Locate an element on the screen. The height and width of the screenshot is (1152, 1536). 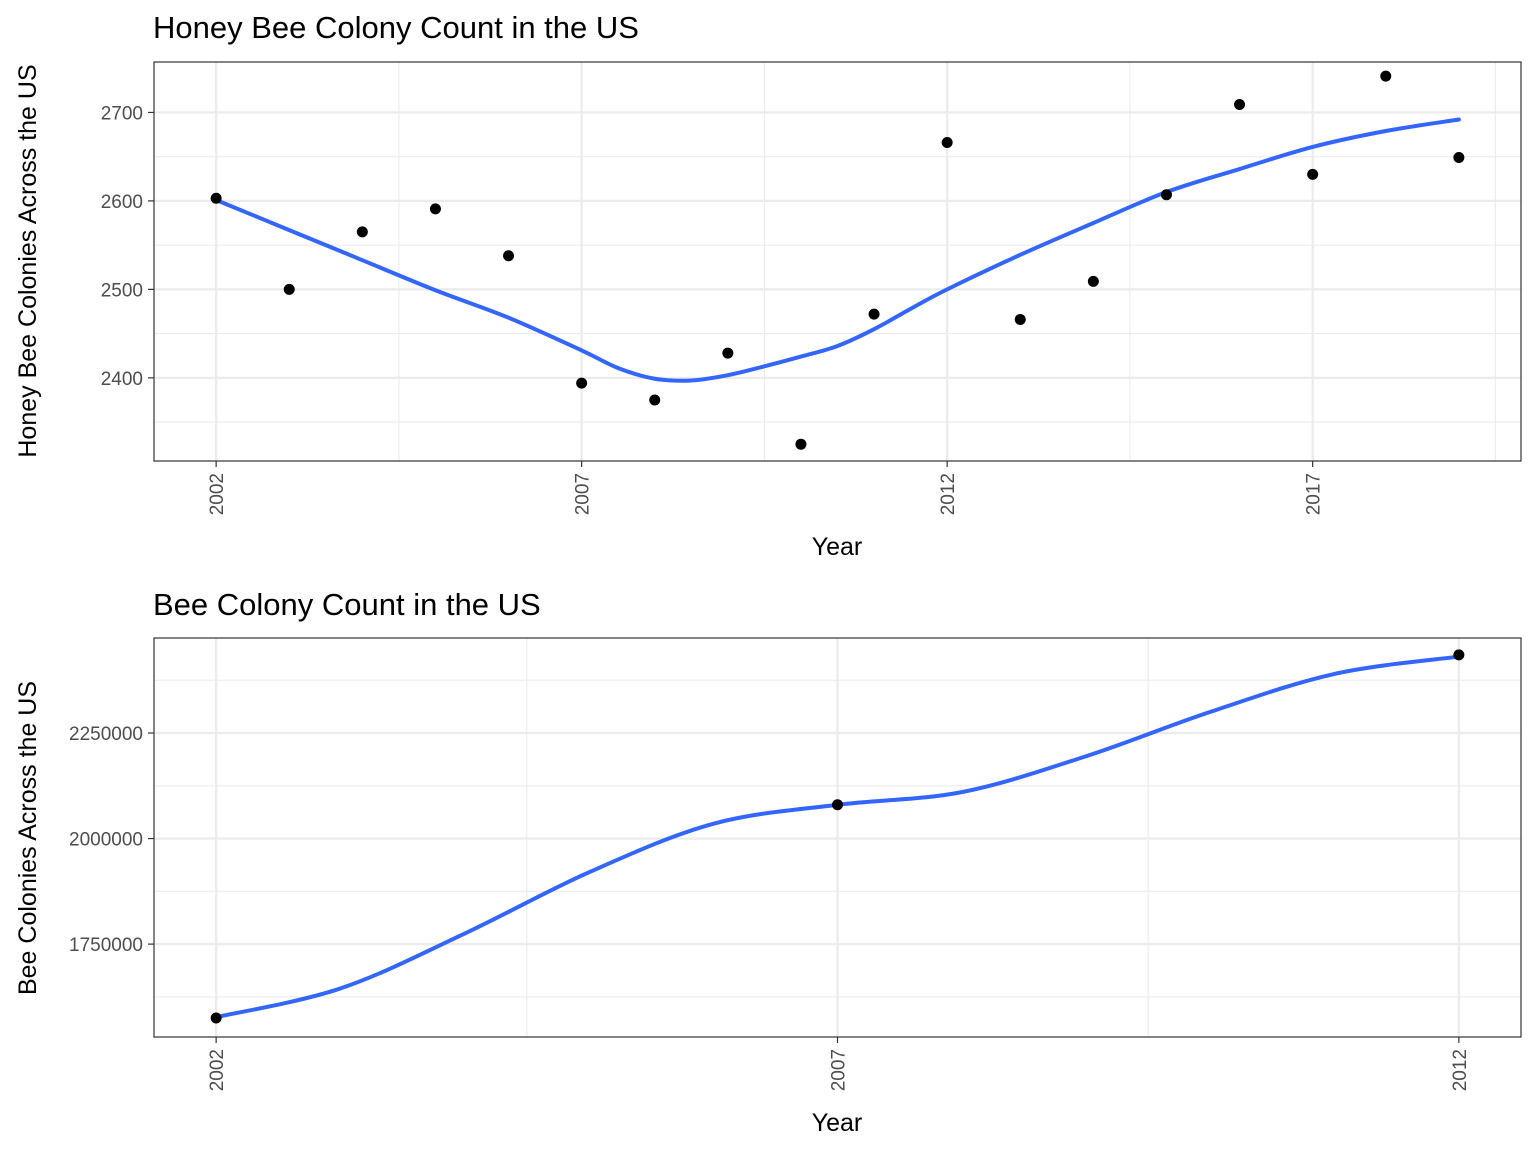
y-tick-label: 1750000 is located at coordinates (106, 945).